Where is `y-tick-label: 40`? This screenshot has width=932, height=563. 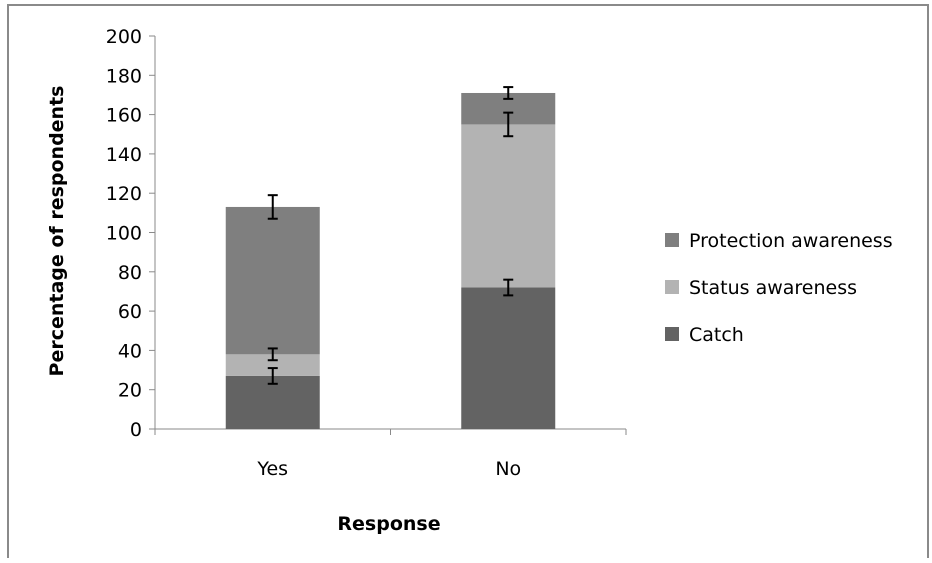 y-tick-label: 40 is located at coordinates (130, 351).